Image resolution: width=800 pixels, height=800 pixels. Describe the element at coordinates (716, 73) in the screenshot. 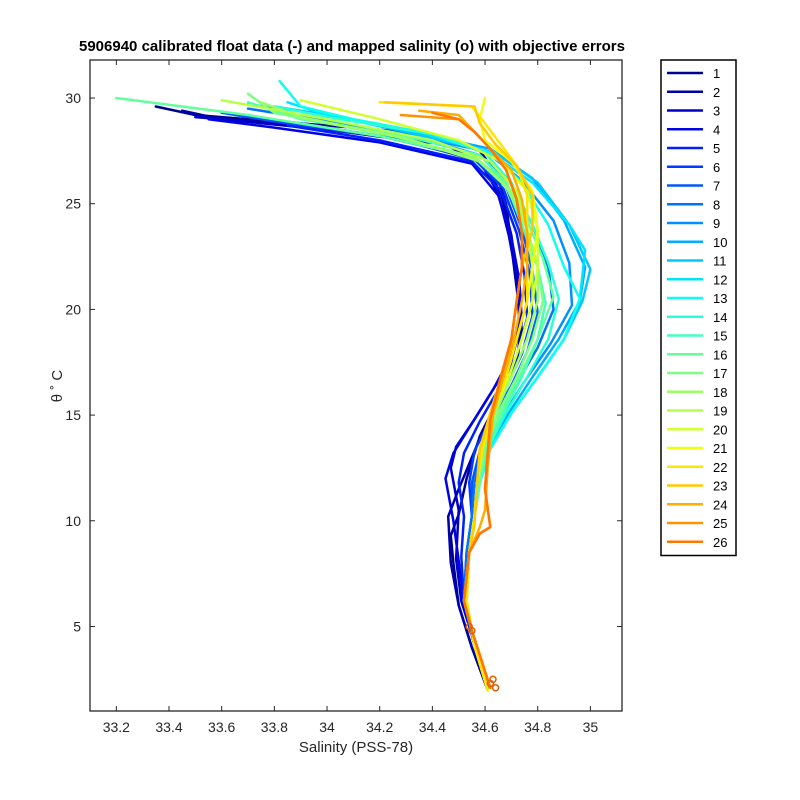

I see `legend-label-1: 1` at that location.